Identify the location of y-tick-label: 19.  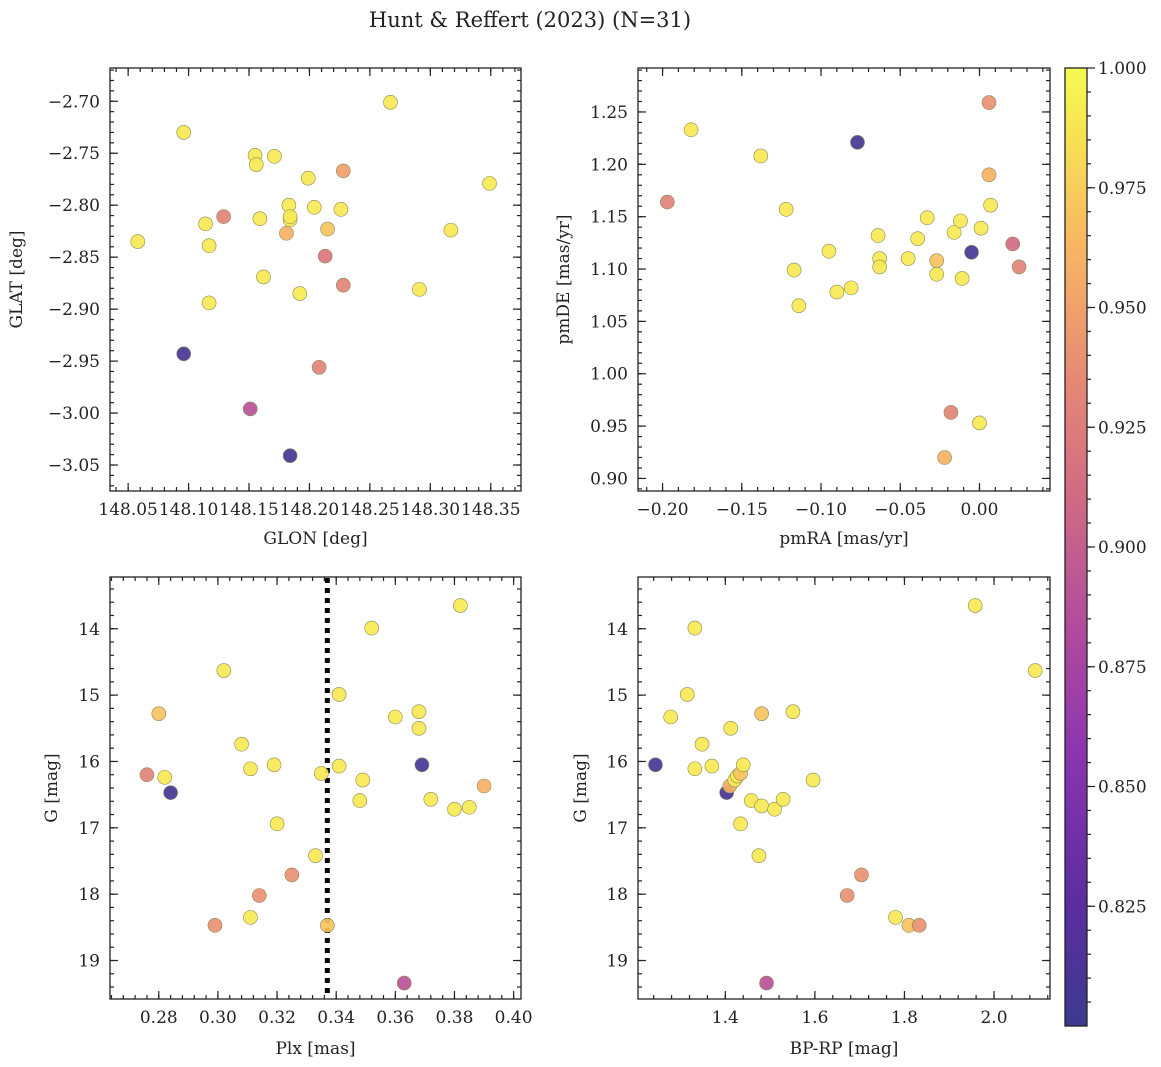
(617, 962).